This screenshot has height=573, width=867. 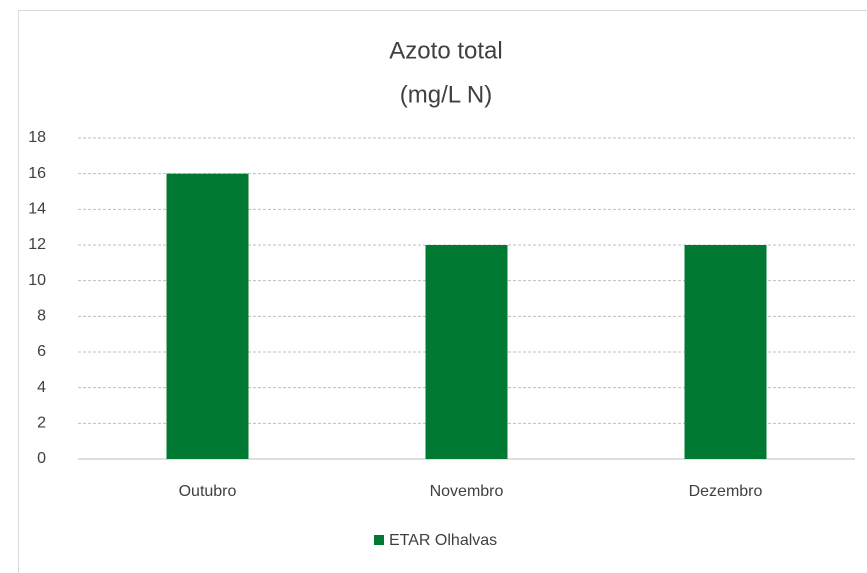 I want to click on y-tick-label: 18, so click(x=37, y=137).